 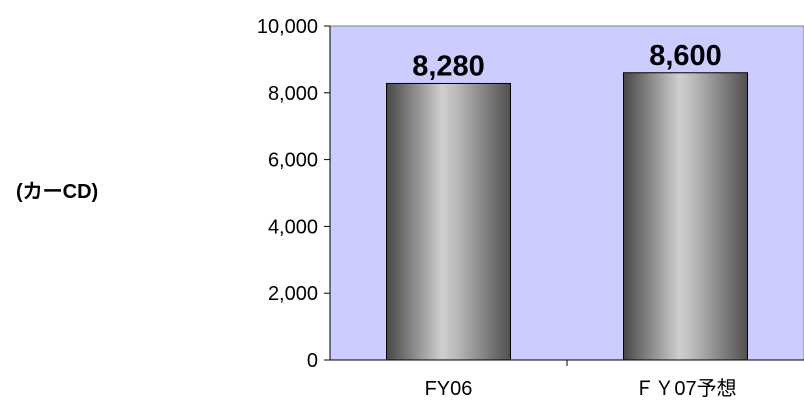 I want to click on y-tick-label: 6,000, so click(x=293, y=161).